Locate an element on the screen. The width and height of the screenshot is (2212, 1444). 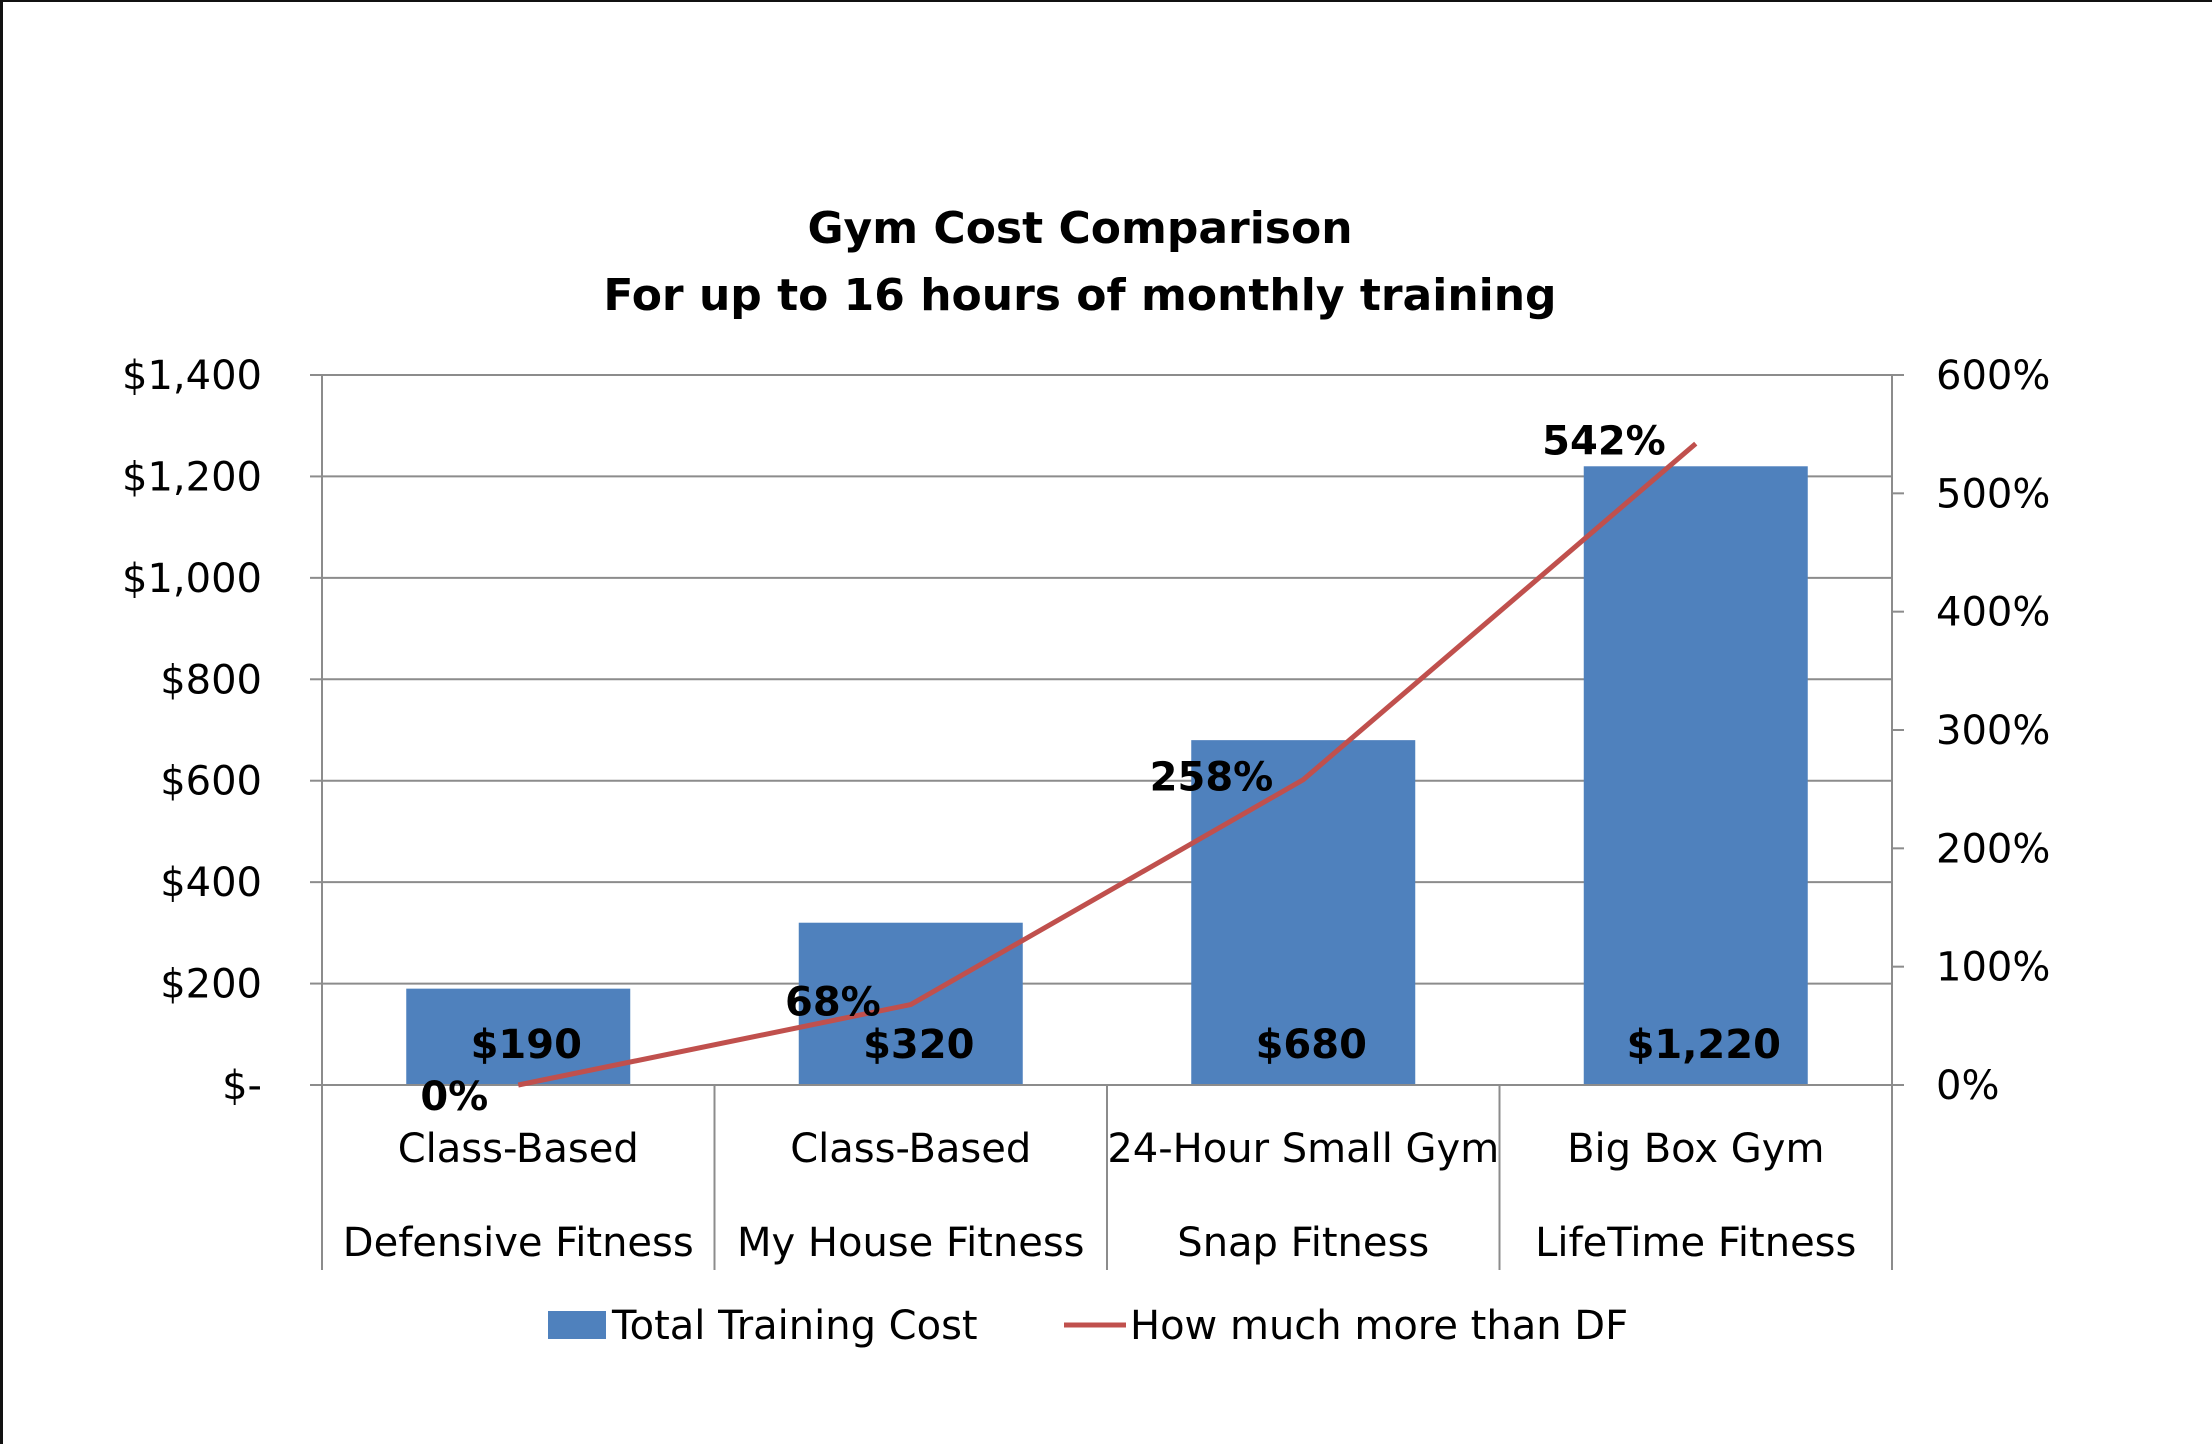
x-tick-label: Defensive Fitness is located at coordinates (518, 1243).